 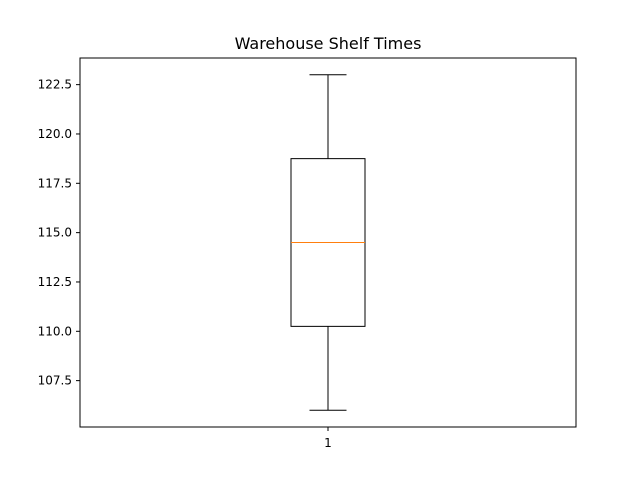 I want to click on x-axis: 1, so click(x=328, y=438).